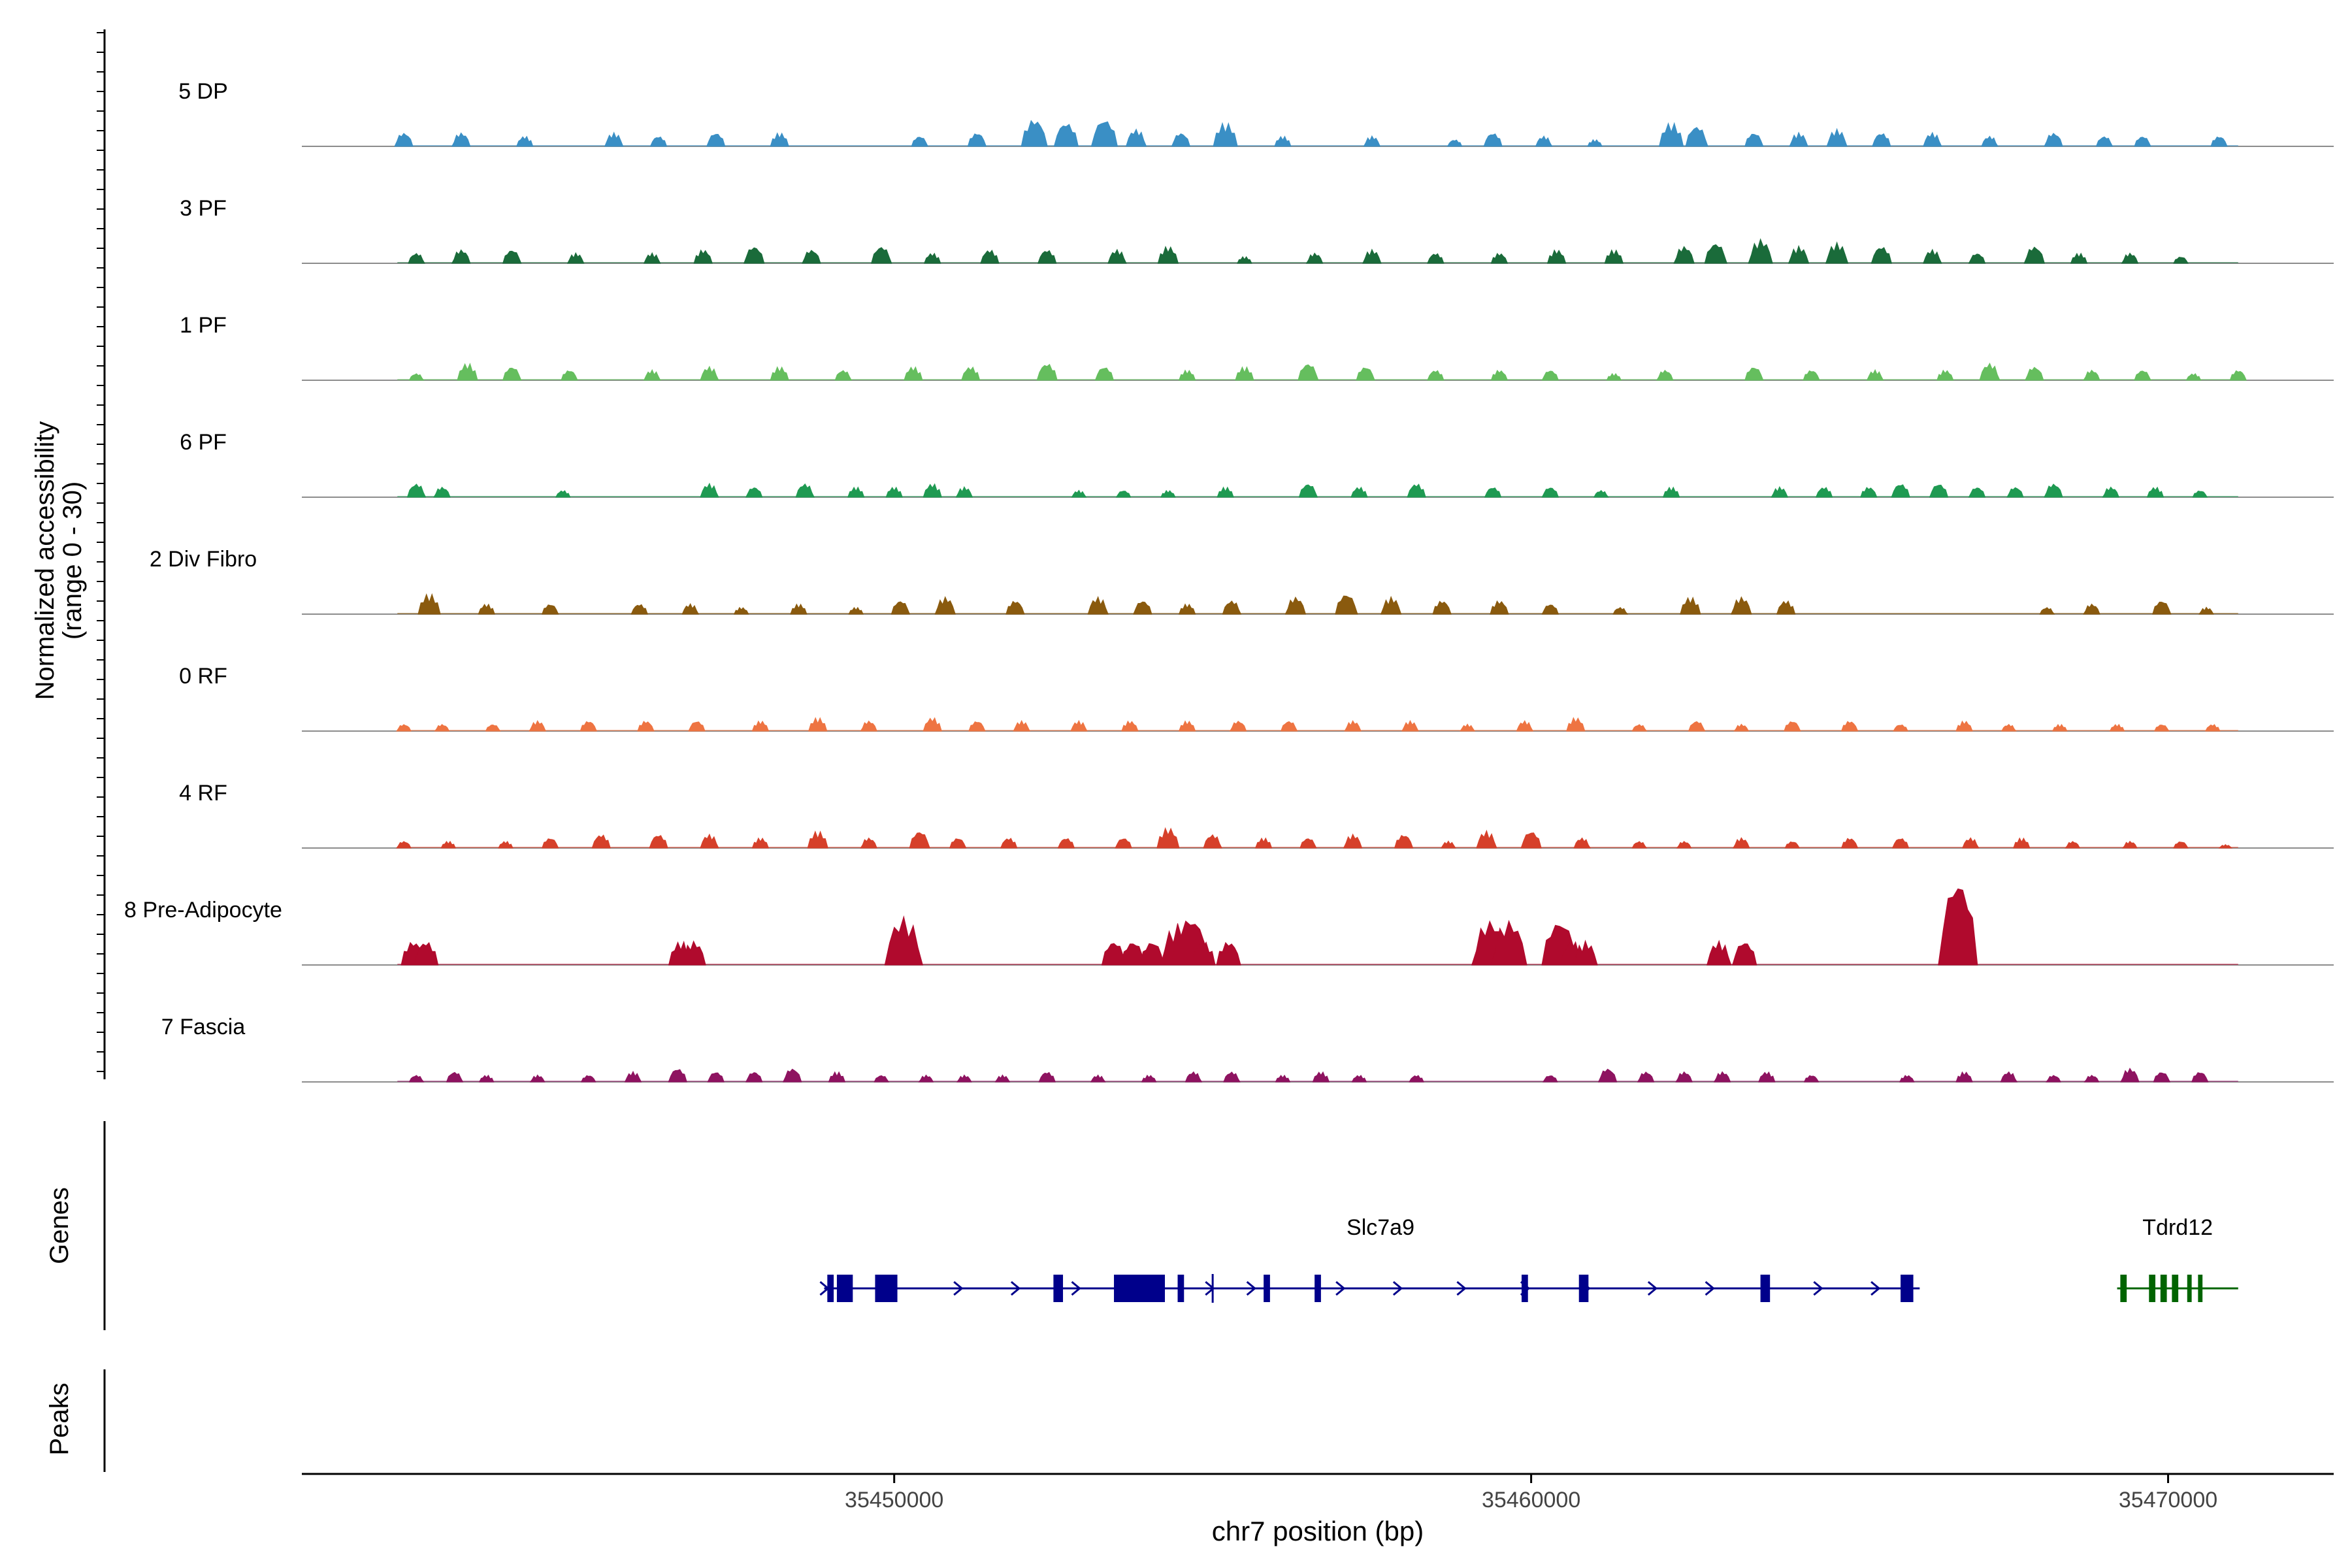  Describe the element at coordinates (1257, 230) in the screenshot. I see `track-3-pf: 3 PF` at that location.